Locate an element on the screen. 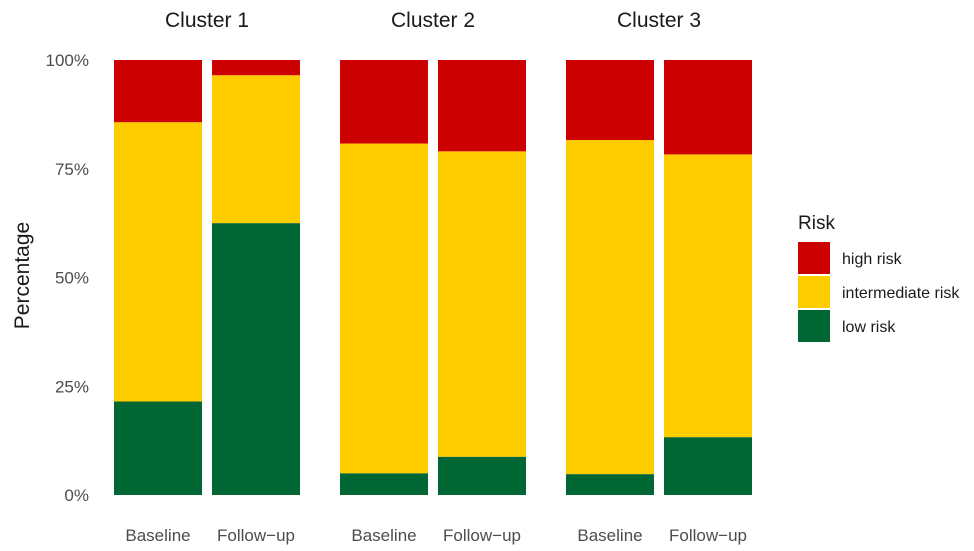 Image resolution: width=974 pixels, height=551 pixels. bar-segment-cluster-2-follow-up-intermediate-risk is located at coordinates (482, 304).